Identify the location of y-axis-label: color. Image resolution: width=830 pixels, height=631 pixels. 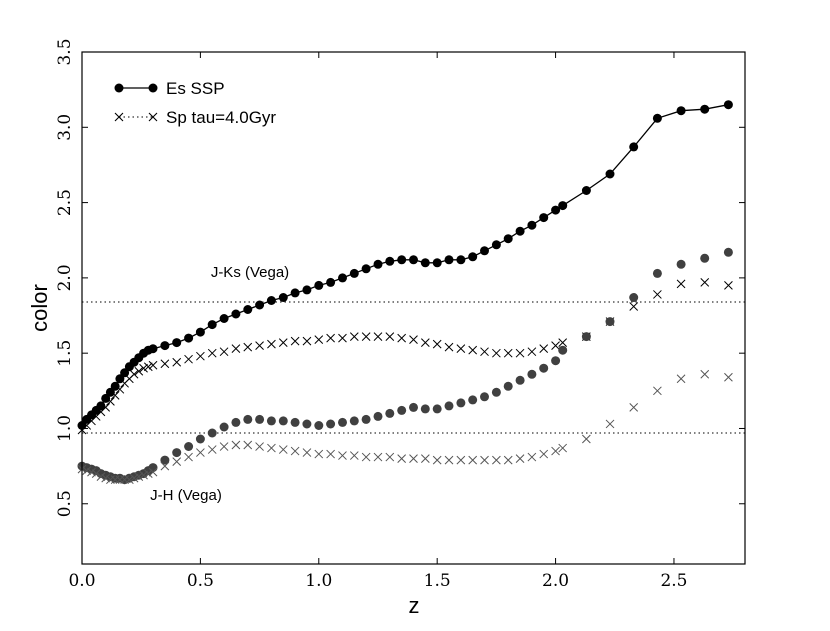
(39, 308).